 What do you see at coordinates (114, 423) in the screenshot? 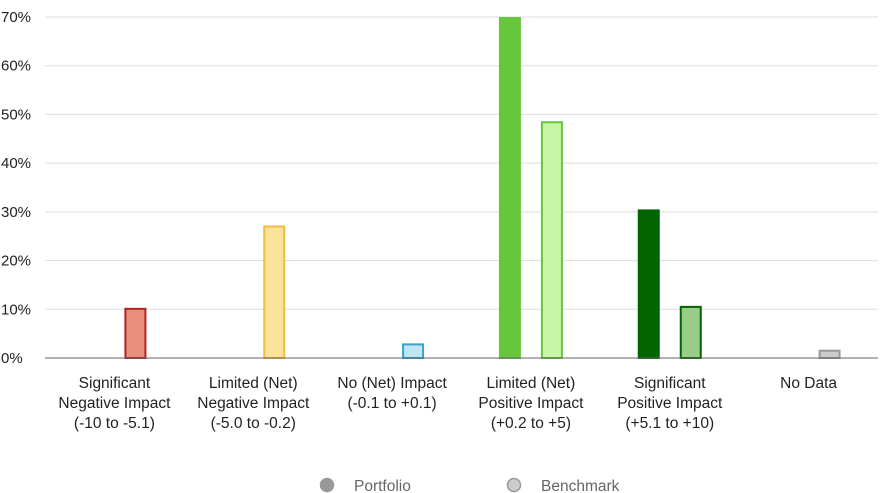
I see `category-label: (-10 to -5.1)` at bounding box center [114, 423].